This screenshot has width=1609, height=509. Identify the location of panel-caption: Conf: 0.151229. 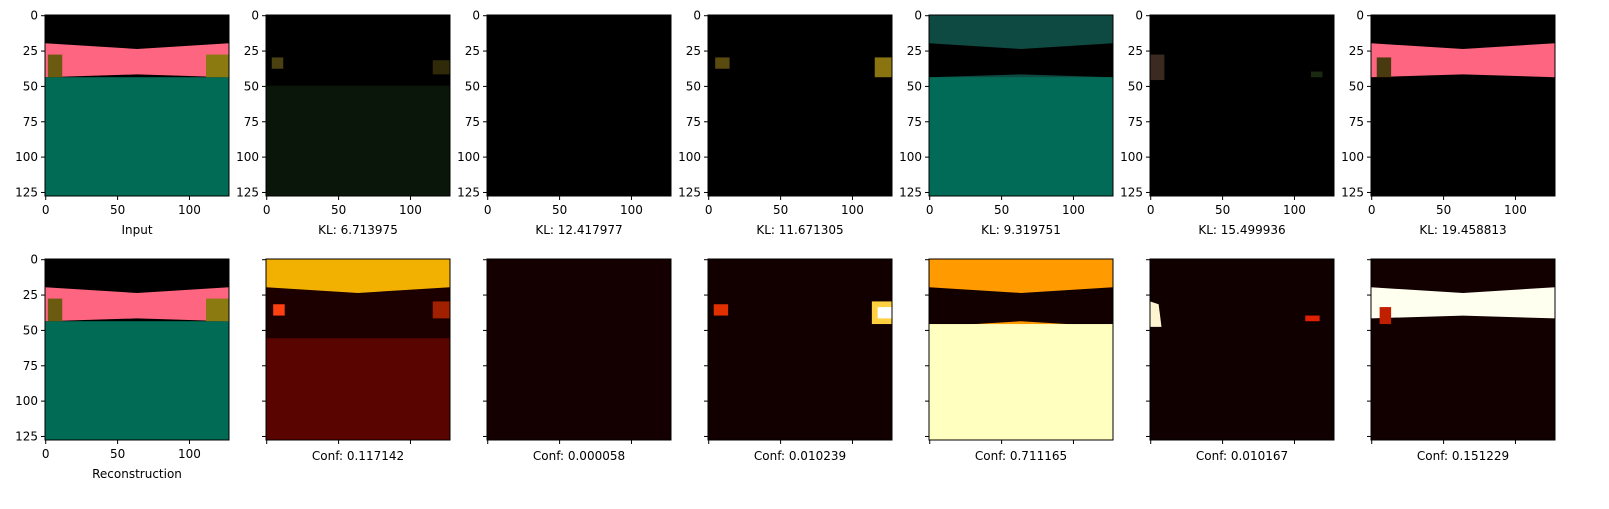
(1463, 456).